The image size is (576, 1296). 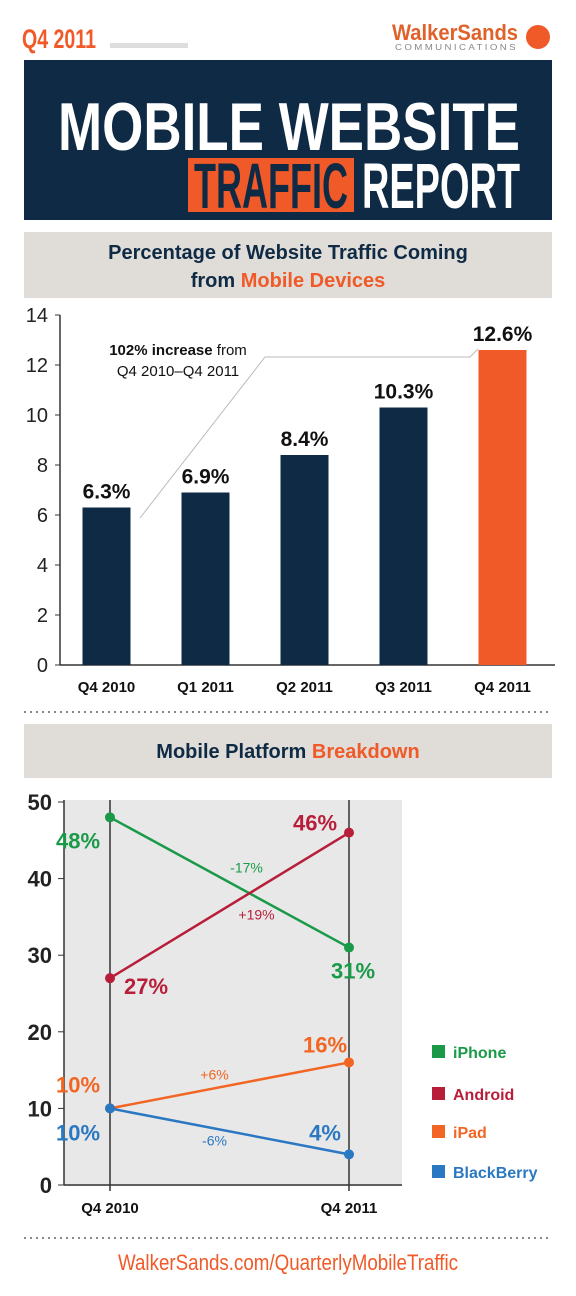 I want to click on y-tick-label: 8, so click(x=42, y=466).